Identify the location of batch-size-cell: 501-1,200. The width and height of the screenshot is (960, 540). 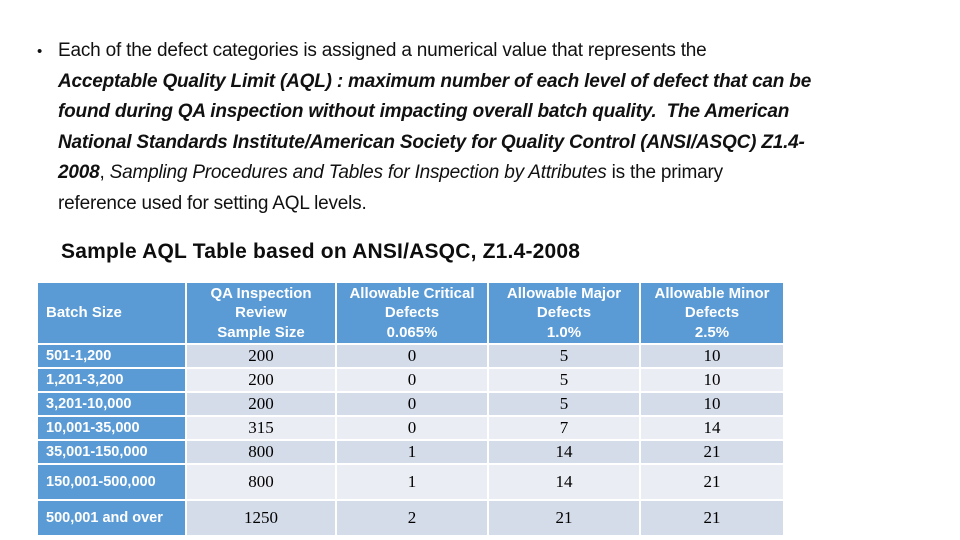
(111, 356).